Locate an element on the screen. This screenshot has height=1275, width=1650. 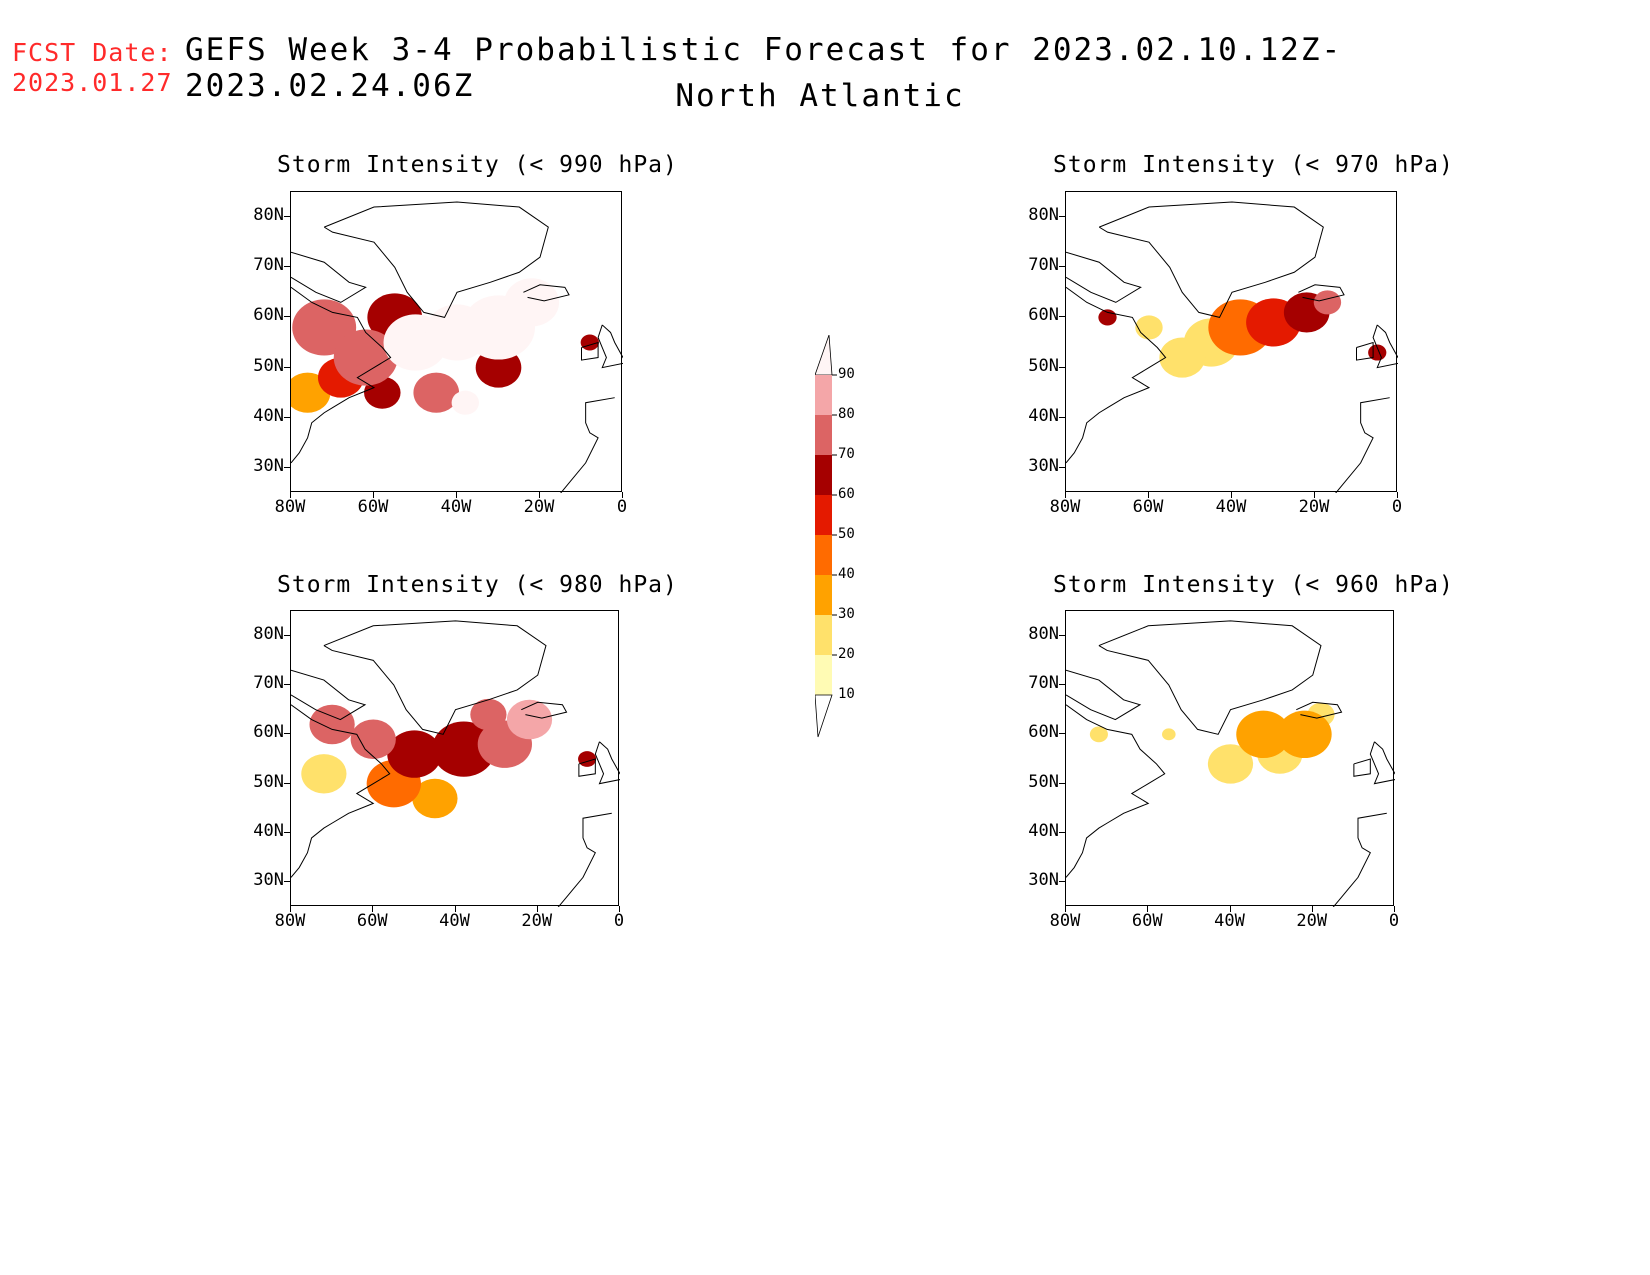
colorbar-label: 60 is located at coordinates (846, 494).